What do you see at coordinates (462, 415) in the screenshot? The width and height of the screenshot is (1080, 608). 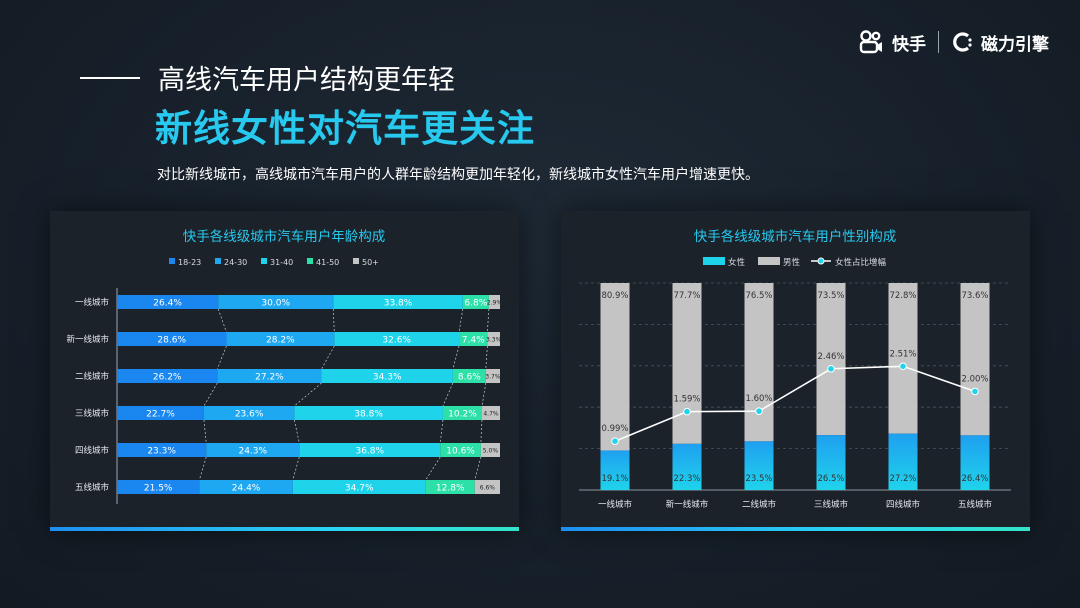 I see `data-label: 10.2%` at bounding box center [462, 415].